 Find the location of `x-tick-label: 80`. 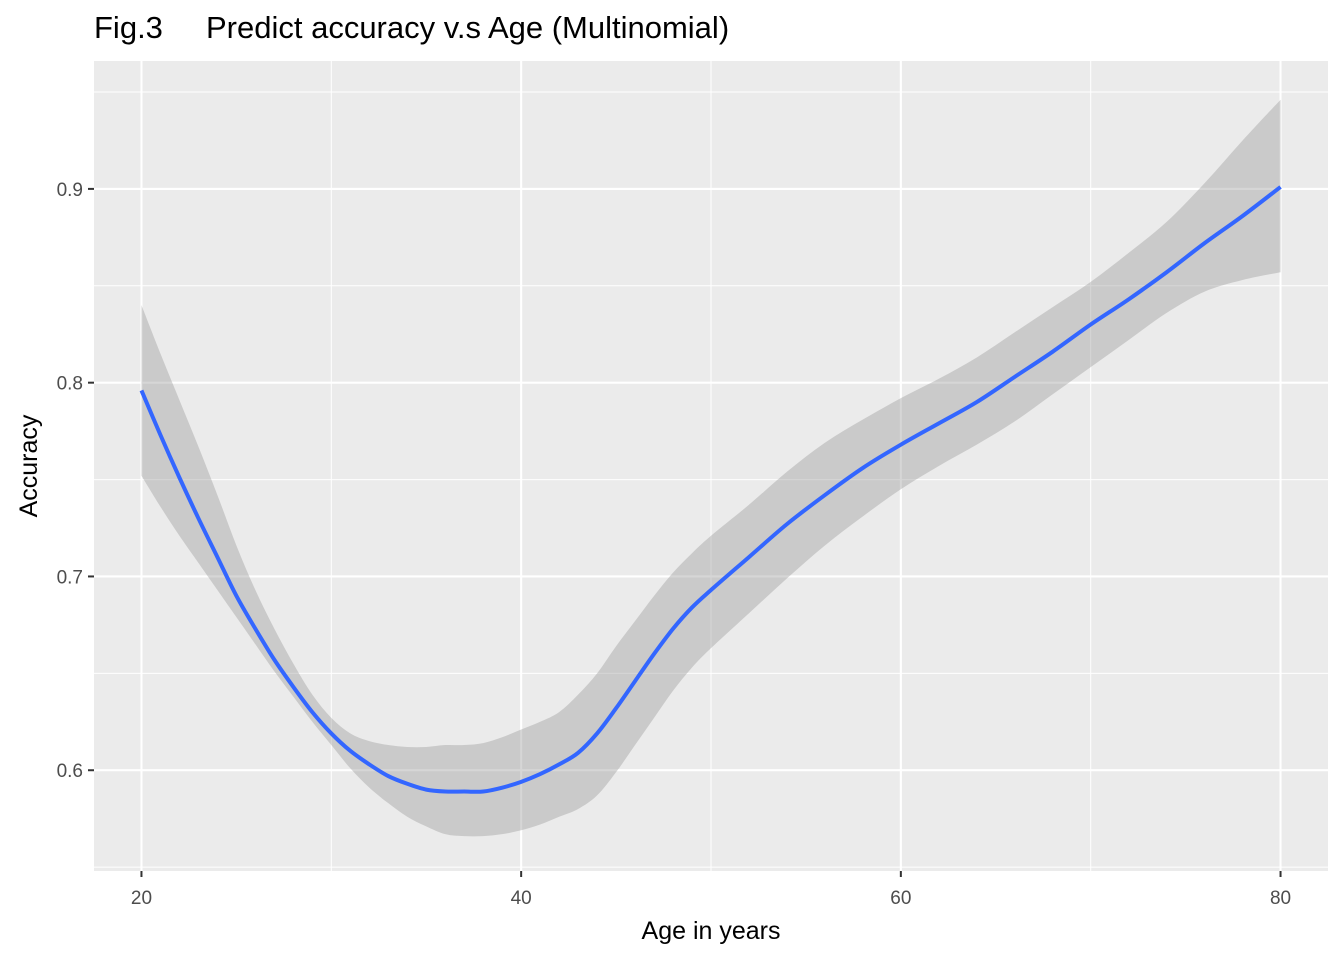

x-tick-label: 80 is located at coordinates (1280, 898).